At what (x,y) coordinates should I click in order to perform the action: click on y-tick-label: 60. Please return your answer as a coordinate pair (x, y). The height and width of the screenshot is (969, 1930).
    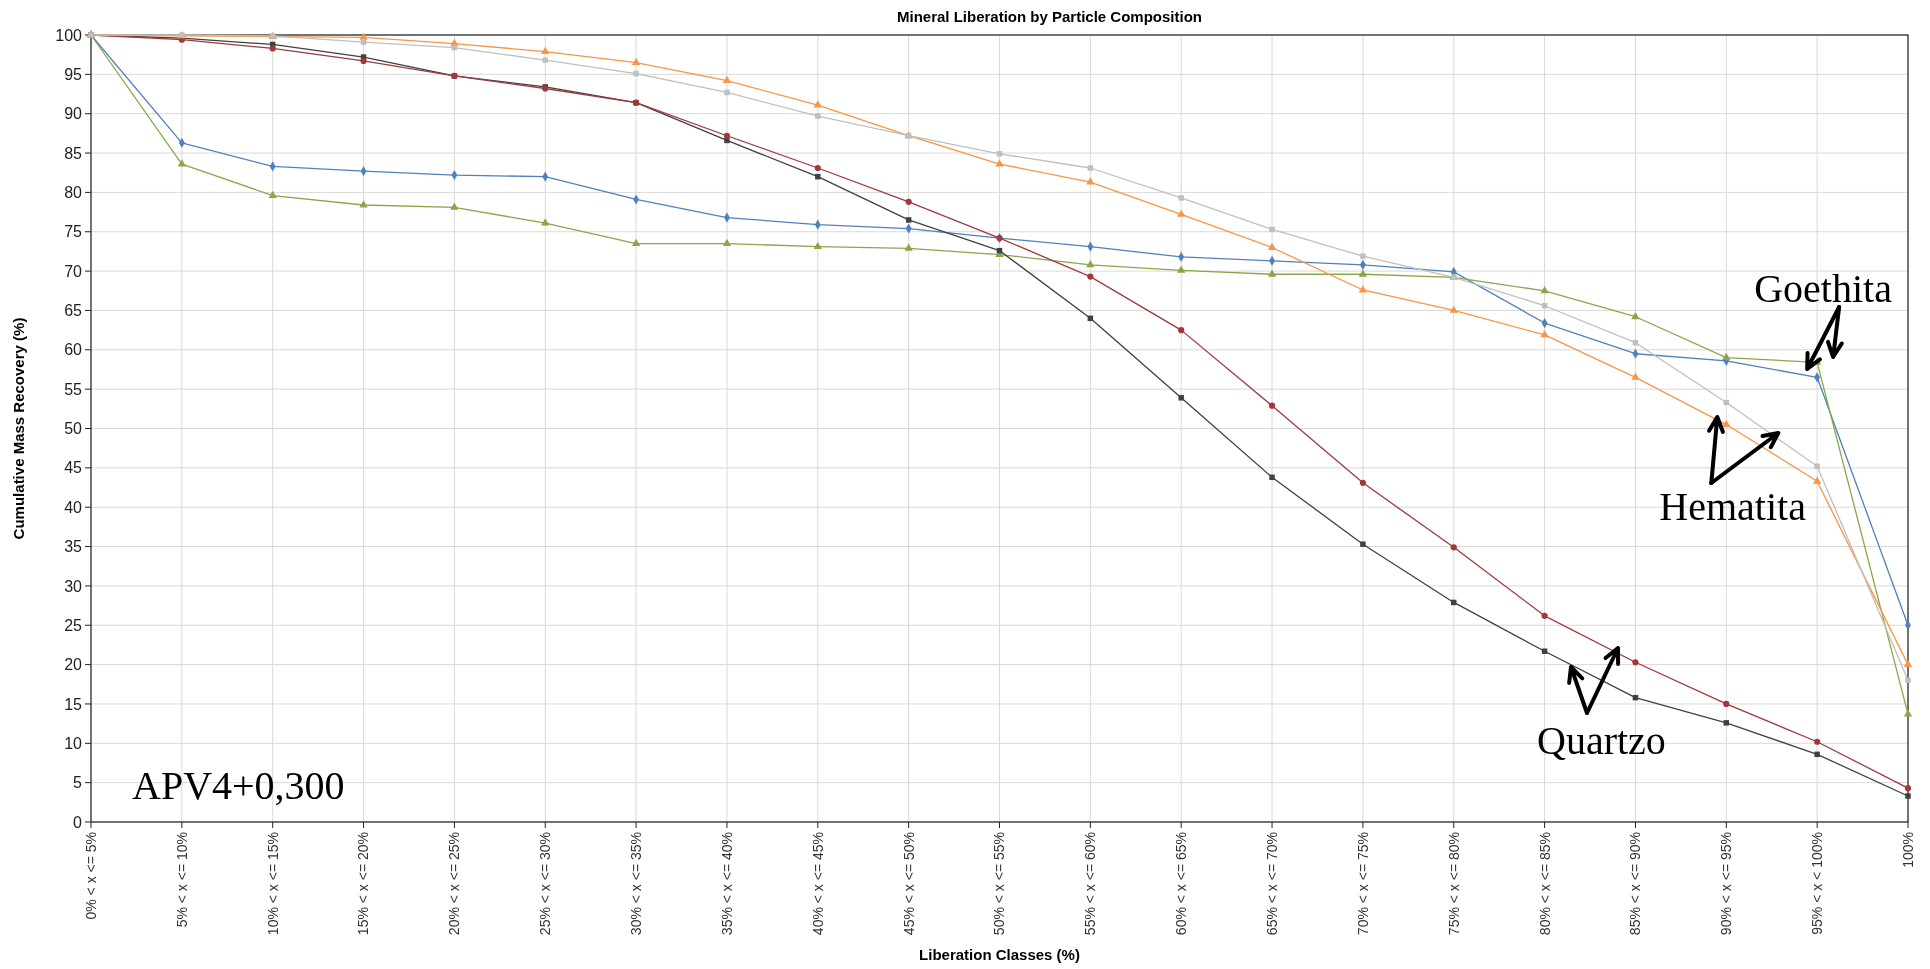
    Looking at the image, I should click on (73, 350).